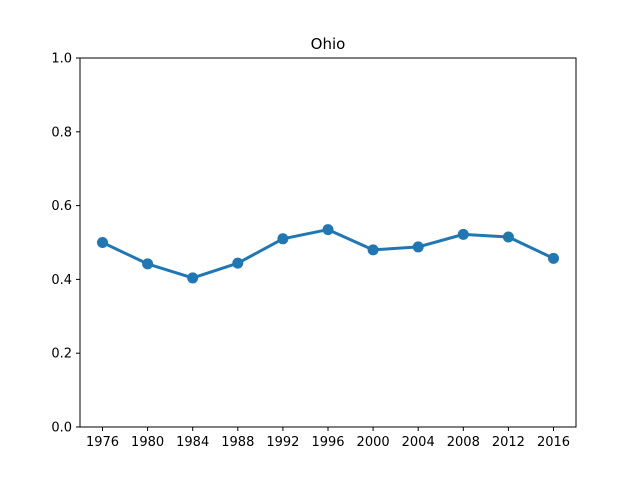 Image resolution: width=640 pixels, height=480 pixels. What do you see at coordinates (282, 442) in the screenshot?
I see `x-tick-label: 1992` at bounding box center [282, 442].